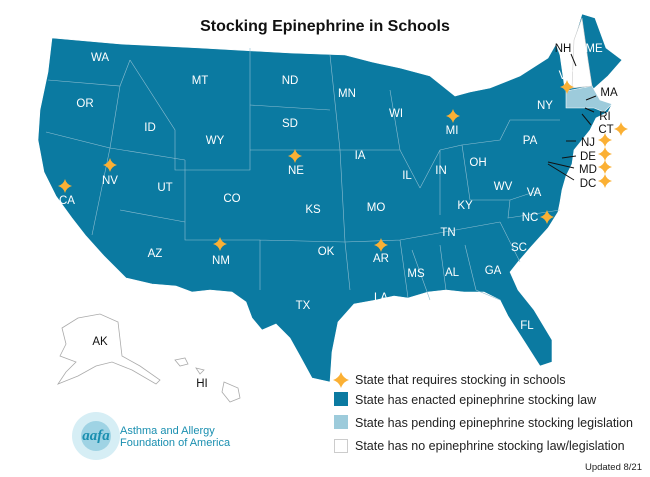 The height and width of the screenshot is (477, 650). What do you see at coordinates (582, 53) in the screenshot?
I see `state-NH-no-law` at bounding box center [582, 53].